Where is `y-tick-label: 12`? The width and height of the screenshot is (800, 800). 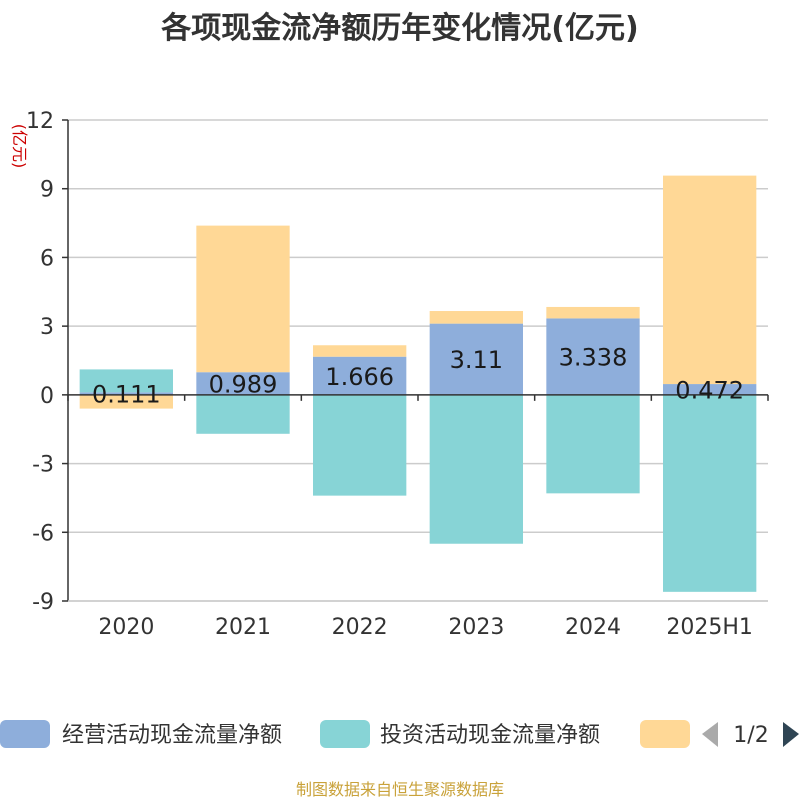 y-tick-label: 12 is located at coordinates (40, 121).